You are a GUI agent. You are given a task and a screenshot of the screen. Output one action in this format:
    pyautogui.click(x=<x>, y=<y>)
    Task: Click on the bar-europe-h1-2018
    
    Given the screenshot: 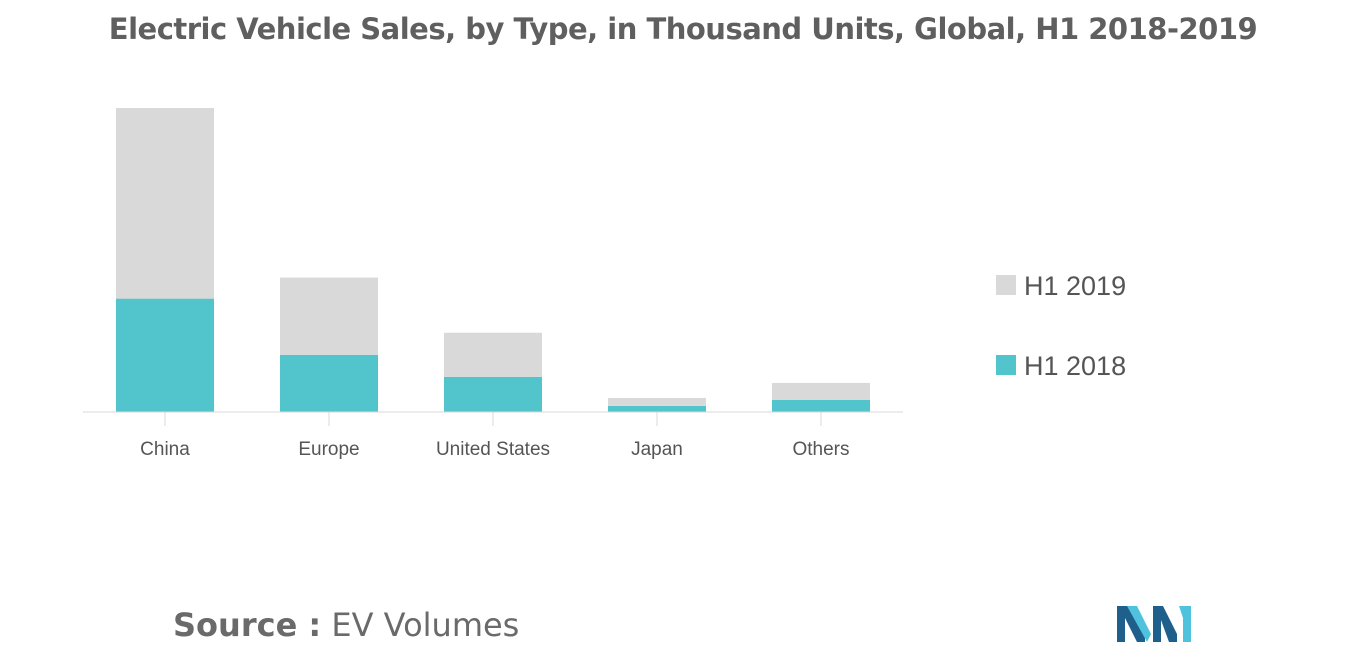 What is the action you would take?
    pyautogui.click(x=329, y=383)
    